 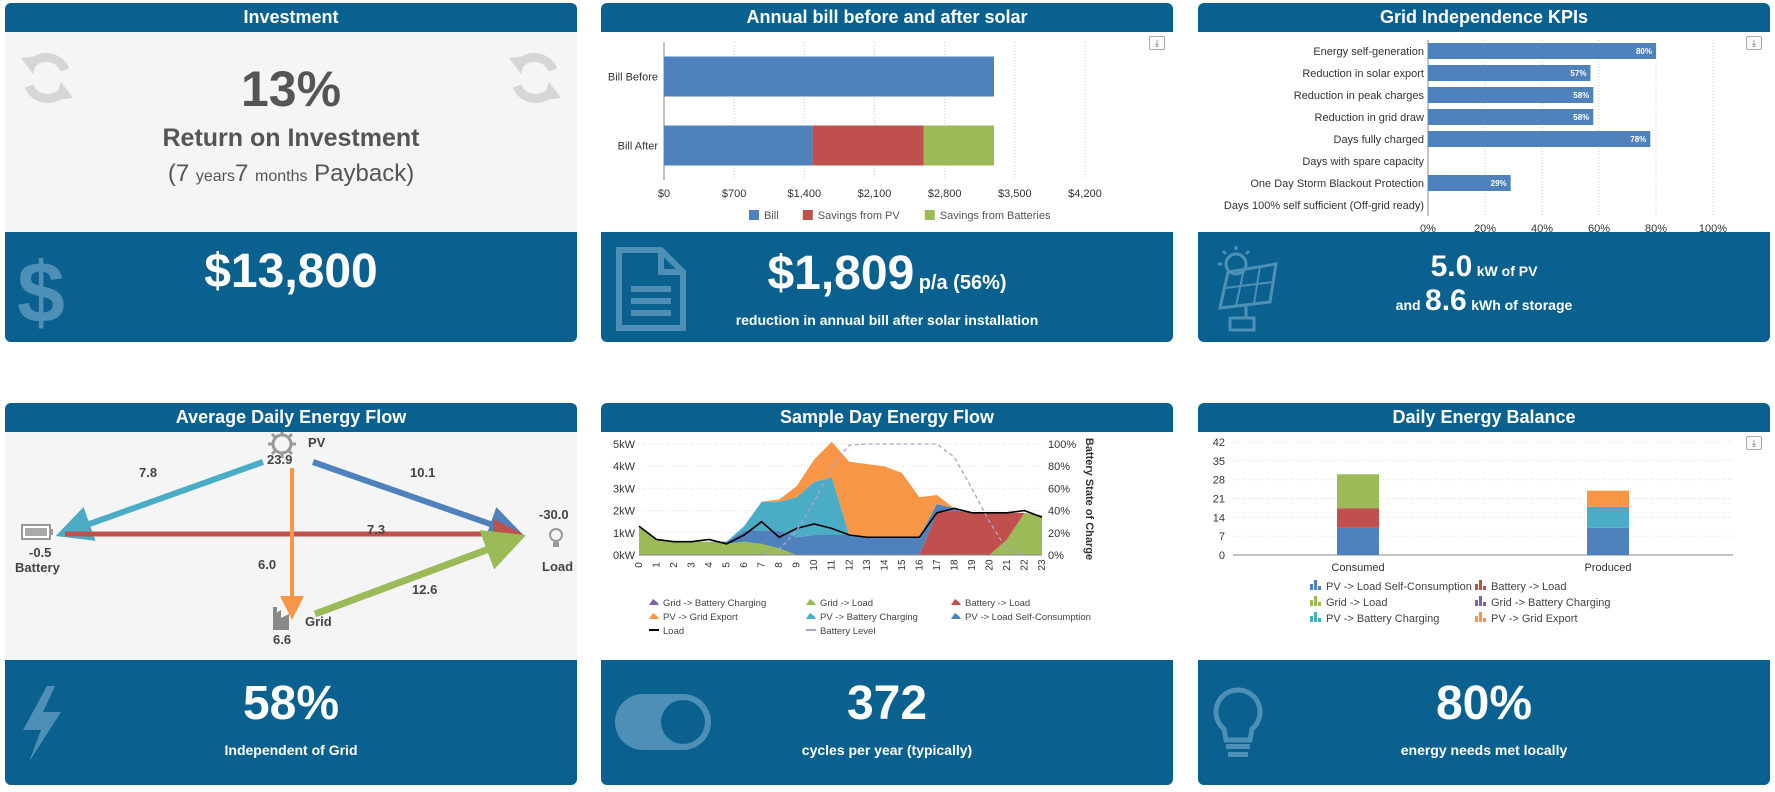 I want to click on x-tick-label: 23, so click(x=1042, y=565).